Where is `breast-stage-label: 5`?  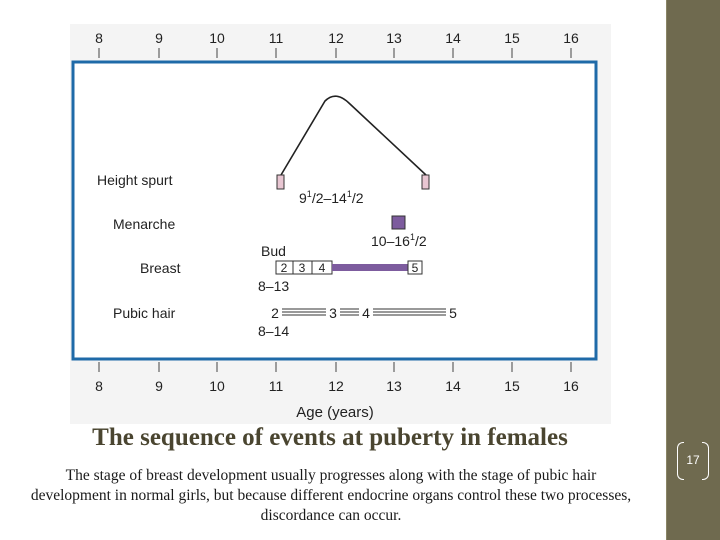 breast-stage-label: 5 is located at coordinates (415, 268).